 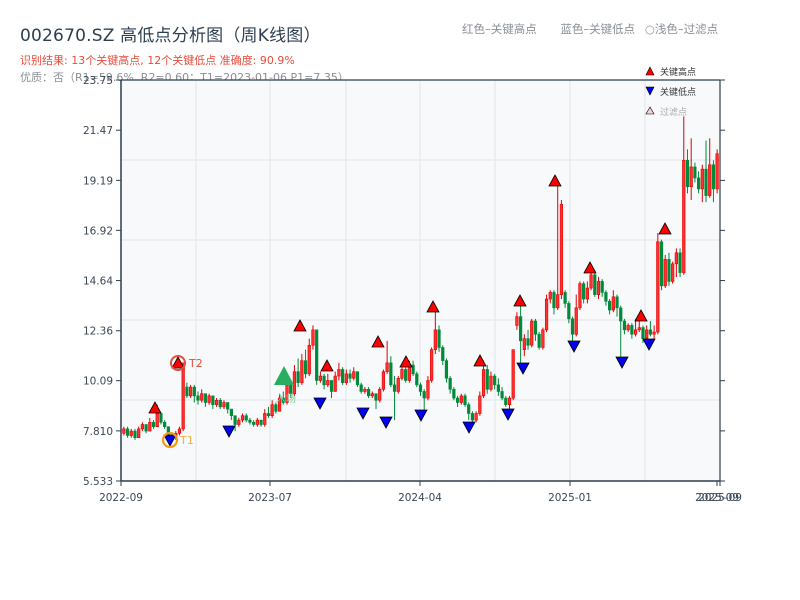 I want to click on x-tick-label: 2023-07, so click(x=270, y=498).